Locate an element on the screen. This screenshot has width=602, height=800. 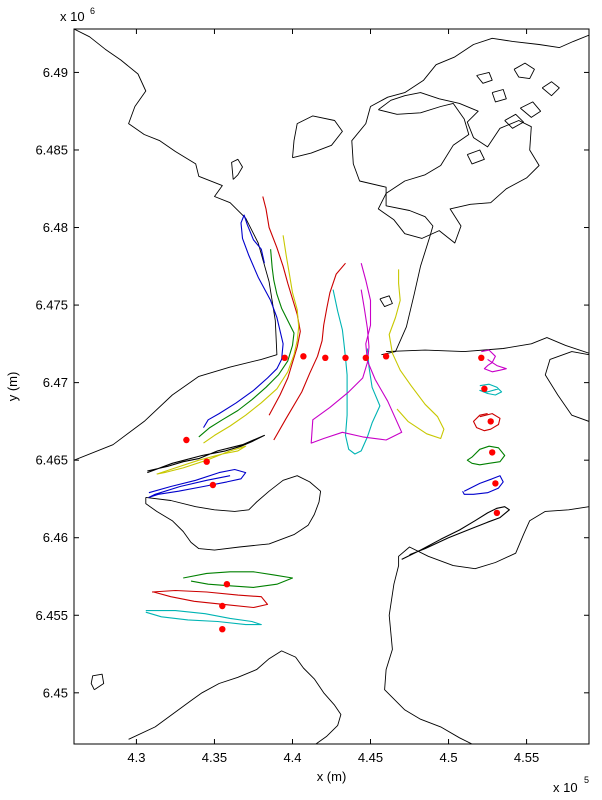
y-exponent-power: 6 is located at coordinates (92, 11).